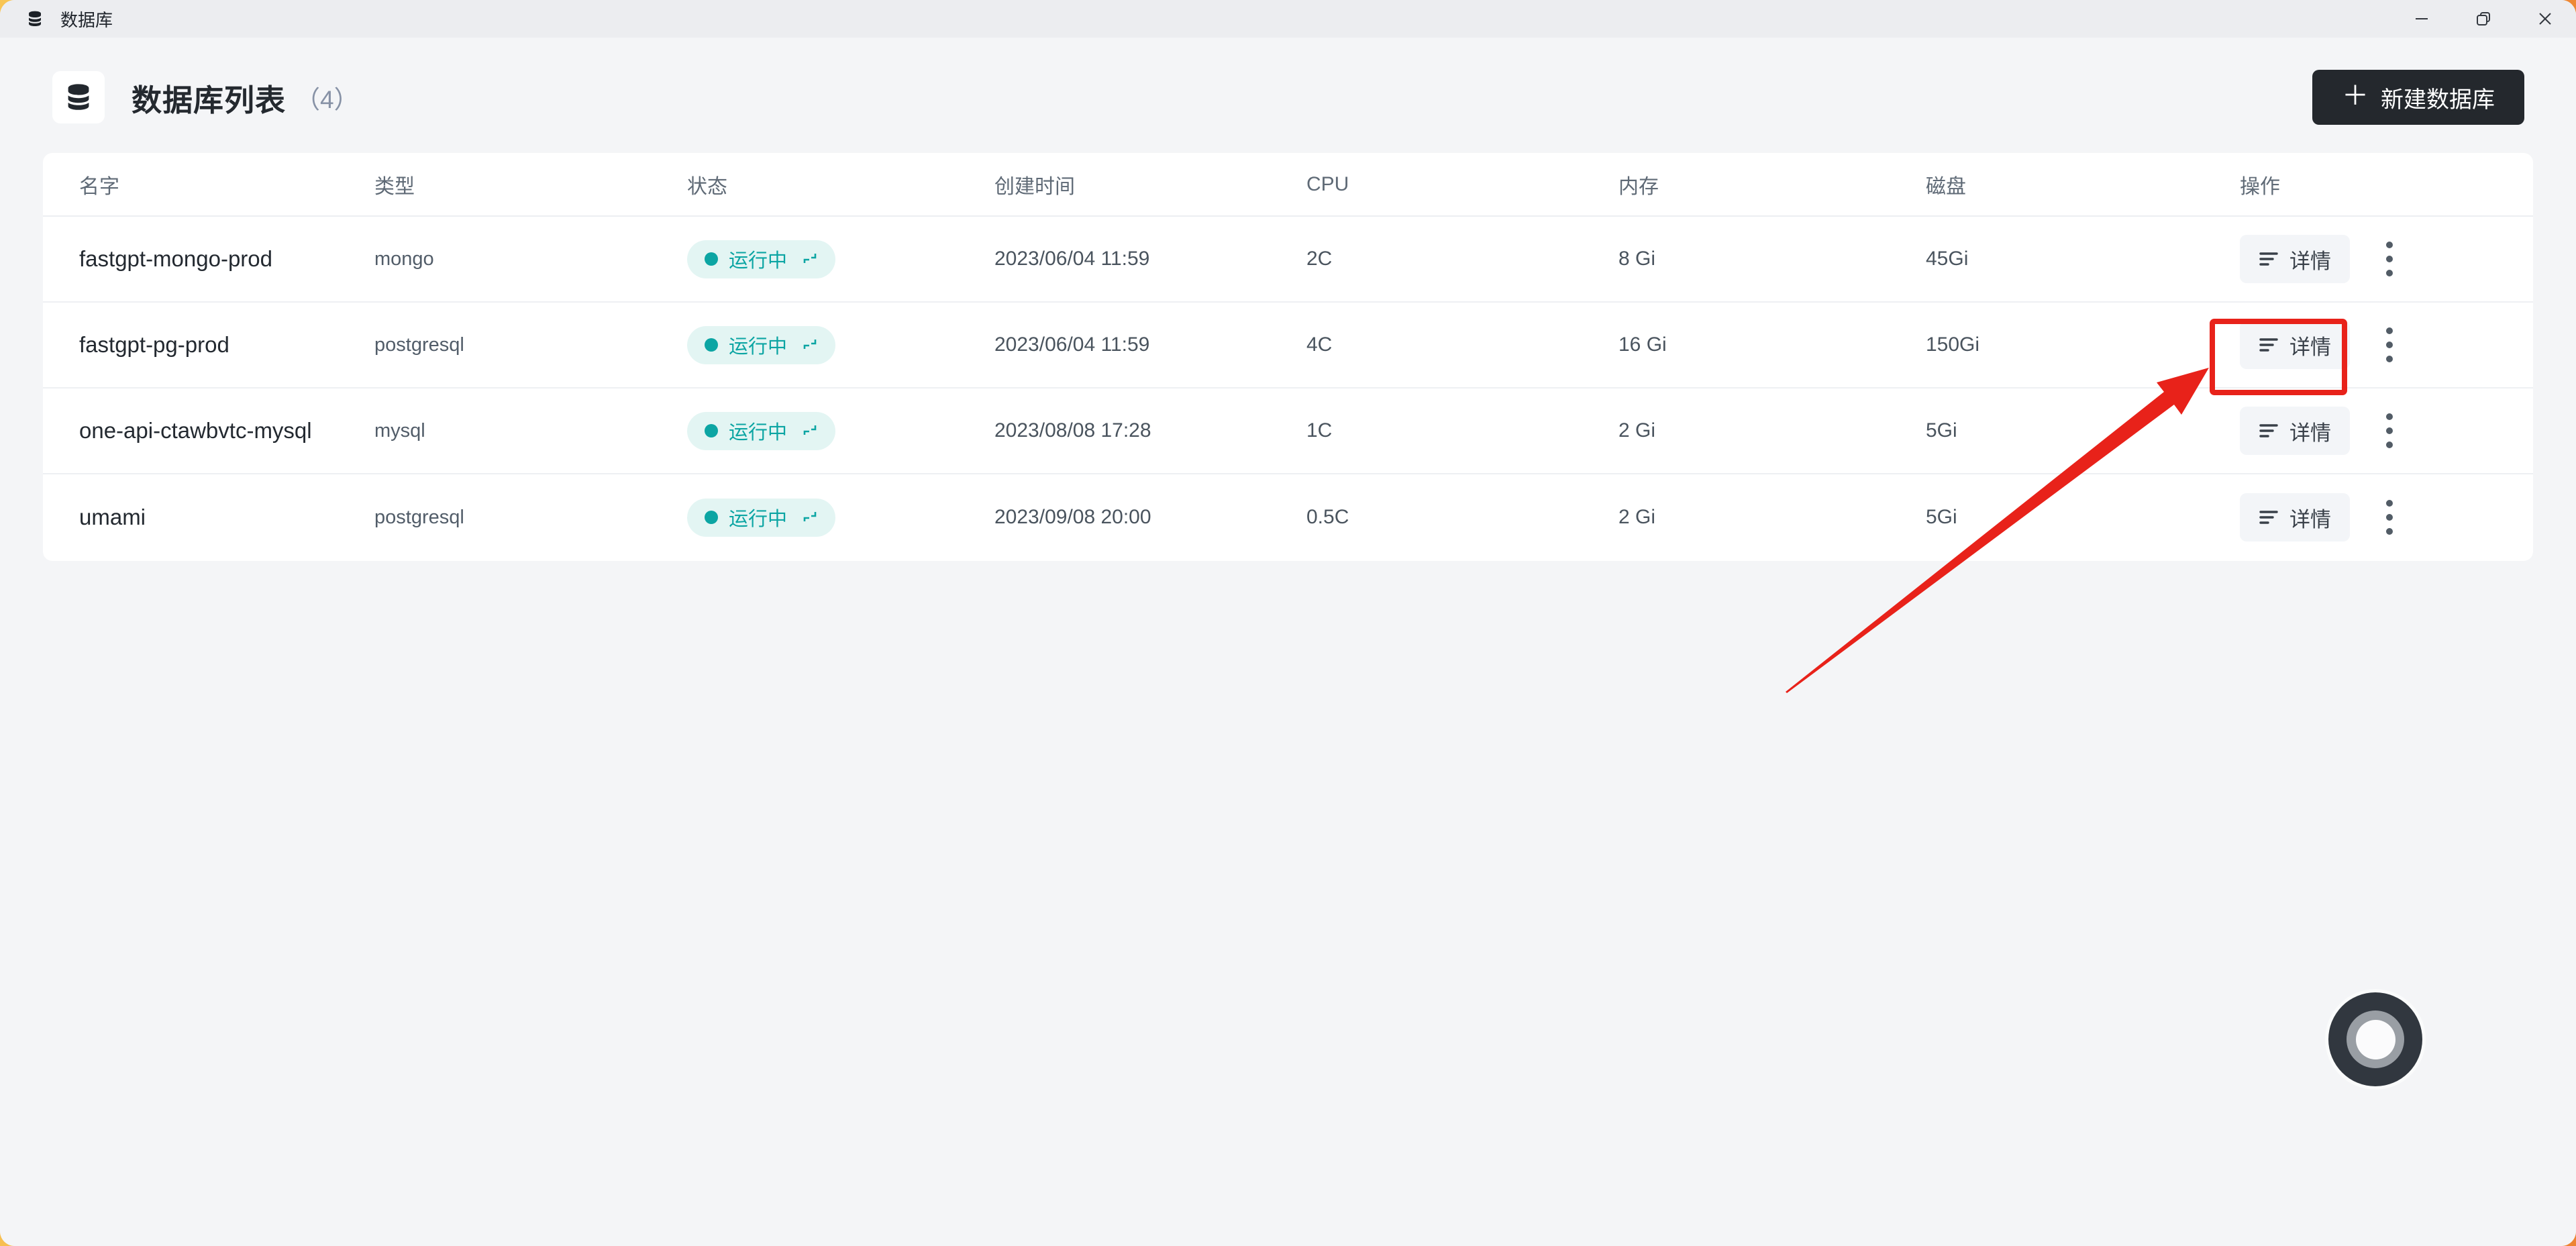 This screenshot has height=1246, width=2576. What do you see at coordinates (327, 99) in the screenshot?
I see `database-count: （4）` at bounding box center [327, 99].